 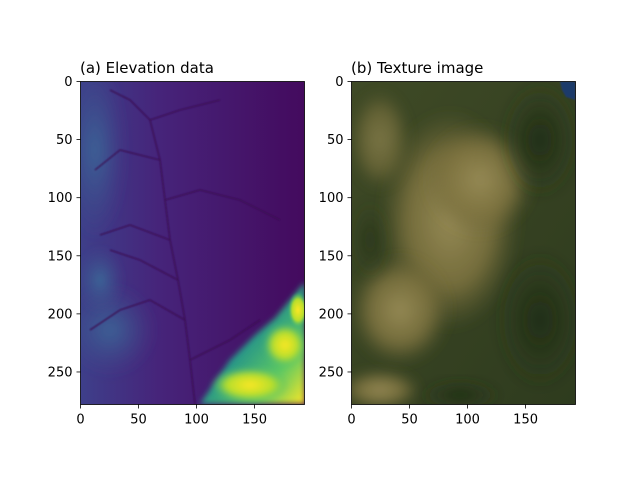 What do you see at coordinates (254, 420) in the screenshot?
I see `elevation-xtick-label: 150` at bounding box center [254, 420].